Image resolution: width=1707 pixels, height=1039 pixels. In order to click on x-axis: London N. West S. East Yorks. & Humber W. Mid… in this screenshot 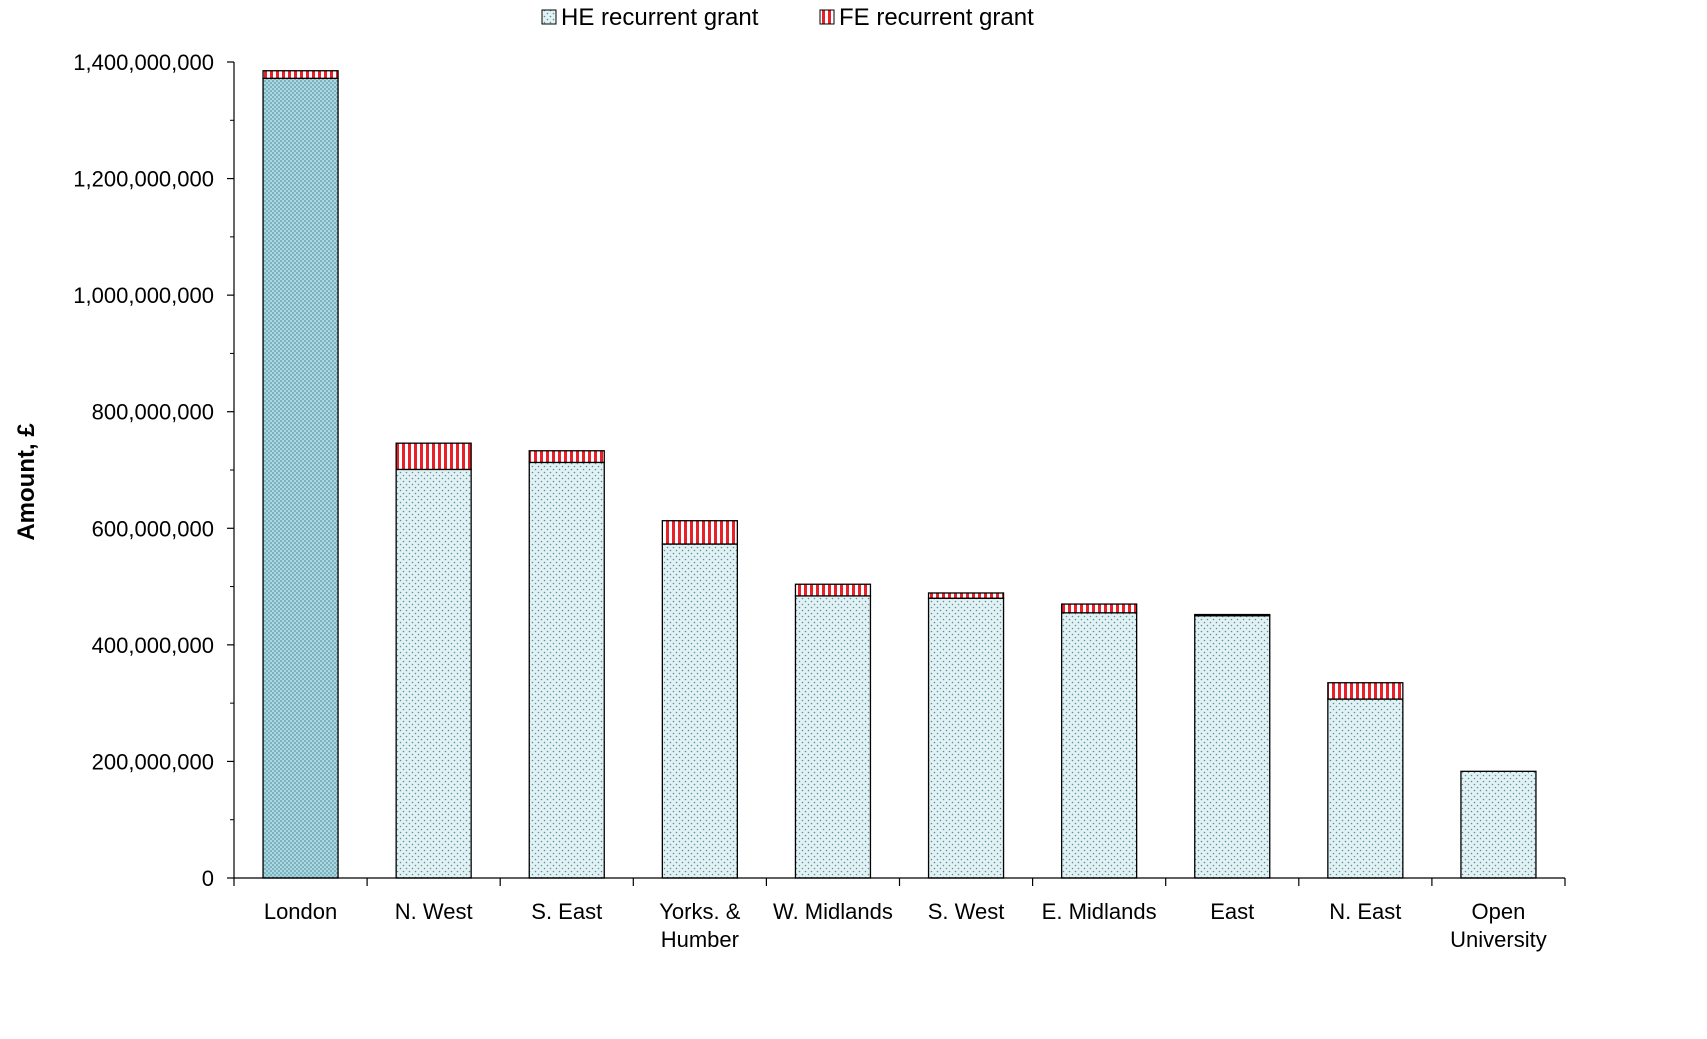, I will do `click(899, 914)`.